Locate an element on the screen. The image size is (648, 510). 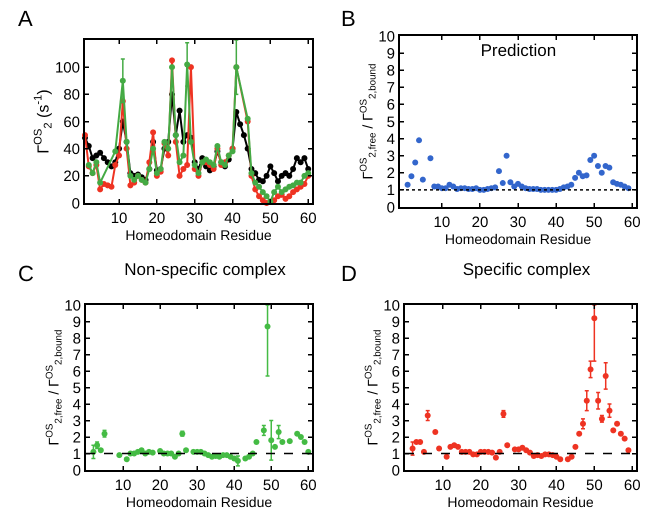
text: A is located at coordinates (25, 18).